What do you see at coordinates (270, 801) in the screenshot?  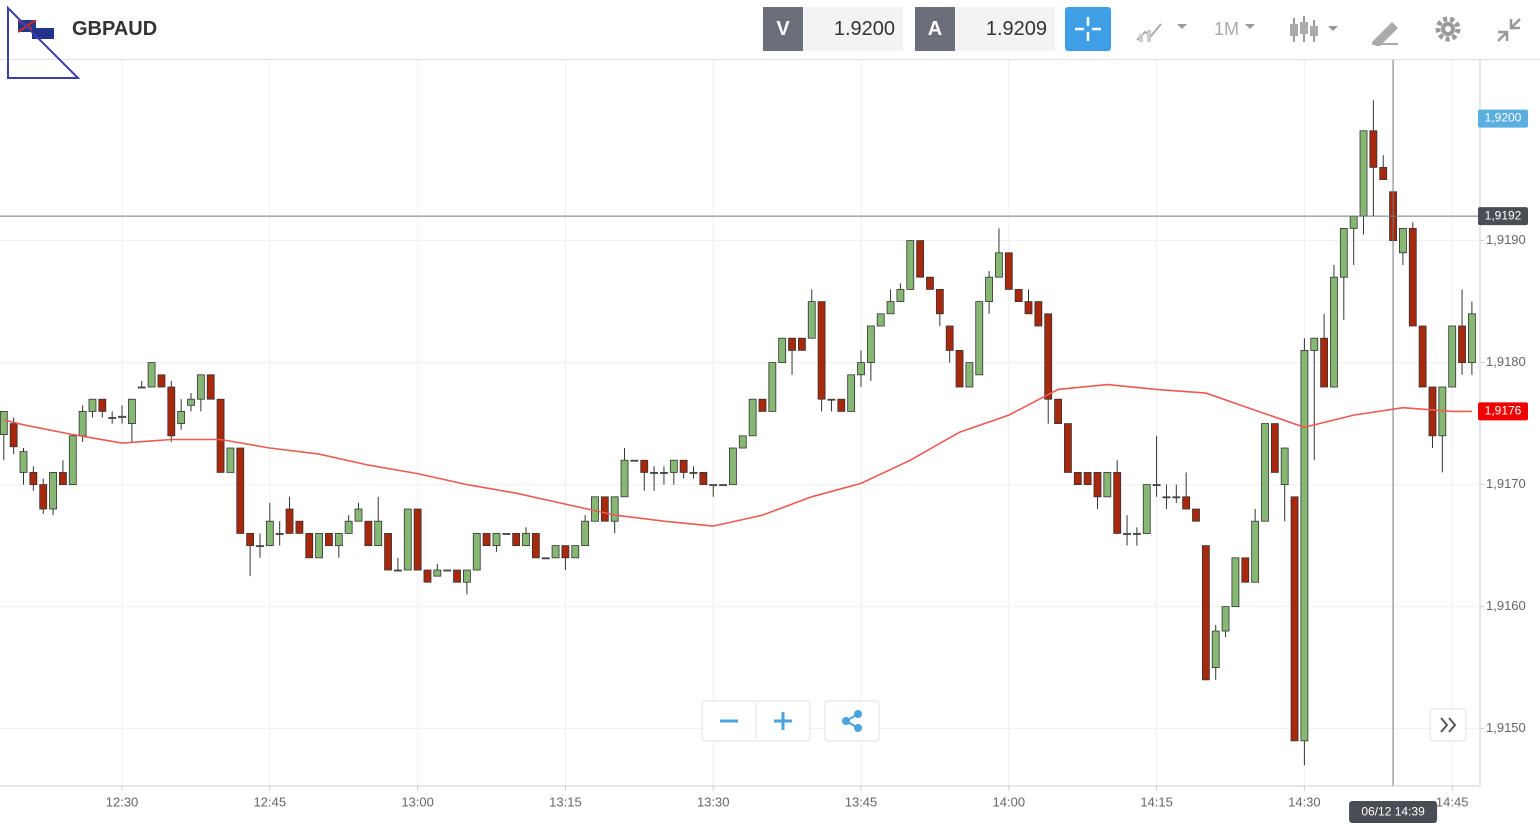 I see `x-tick-label: 12:45` at bounding box center [270, 801].